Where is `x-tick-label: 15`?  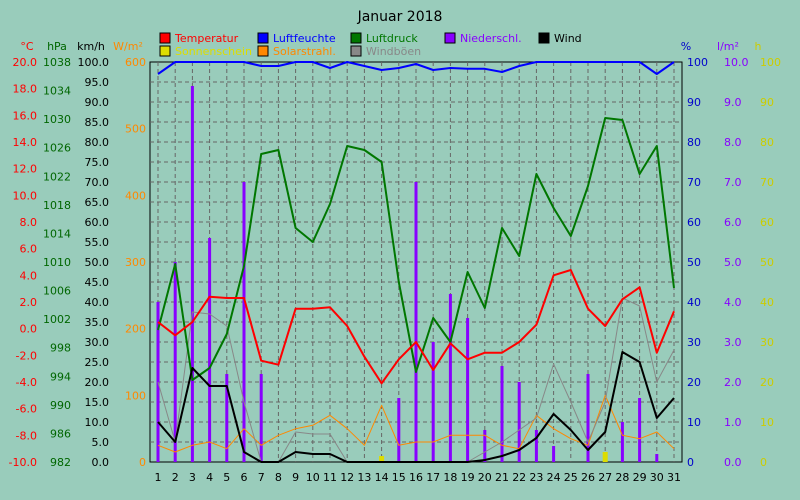 x-tick-label: 15 is located at coordinates (399, 477).